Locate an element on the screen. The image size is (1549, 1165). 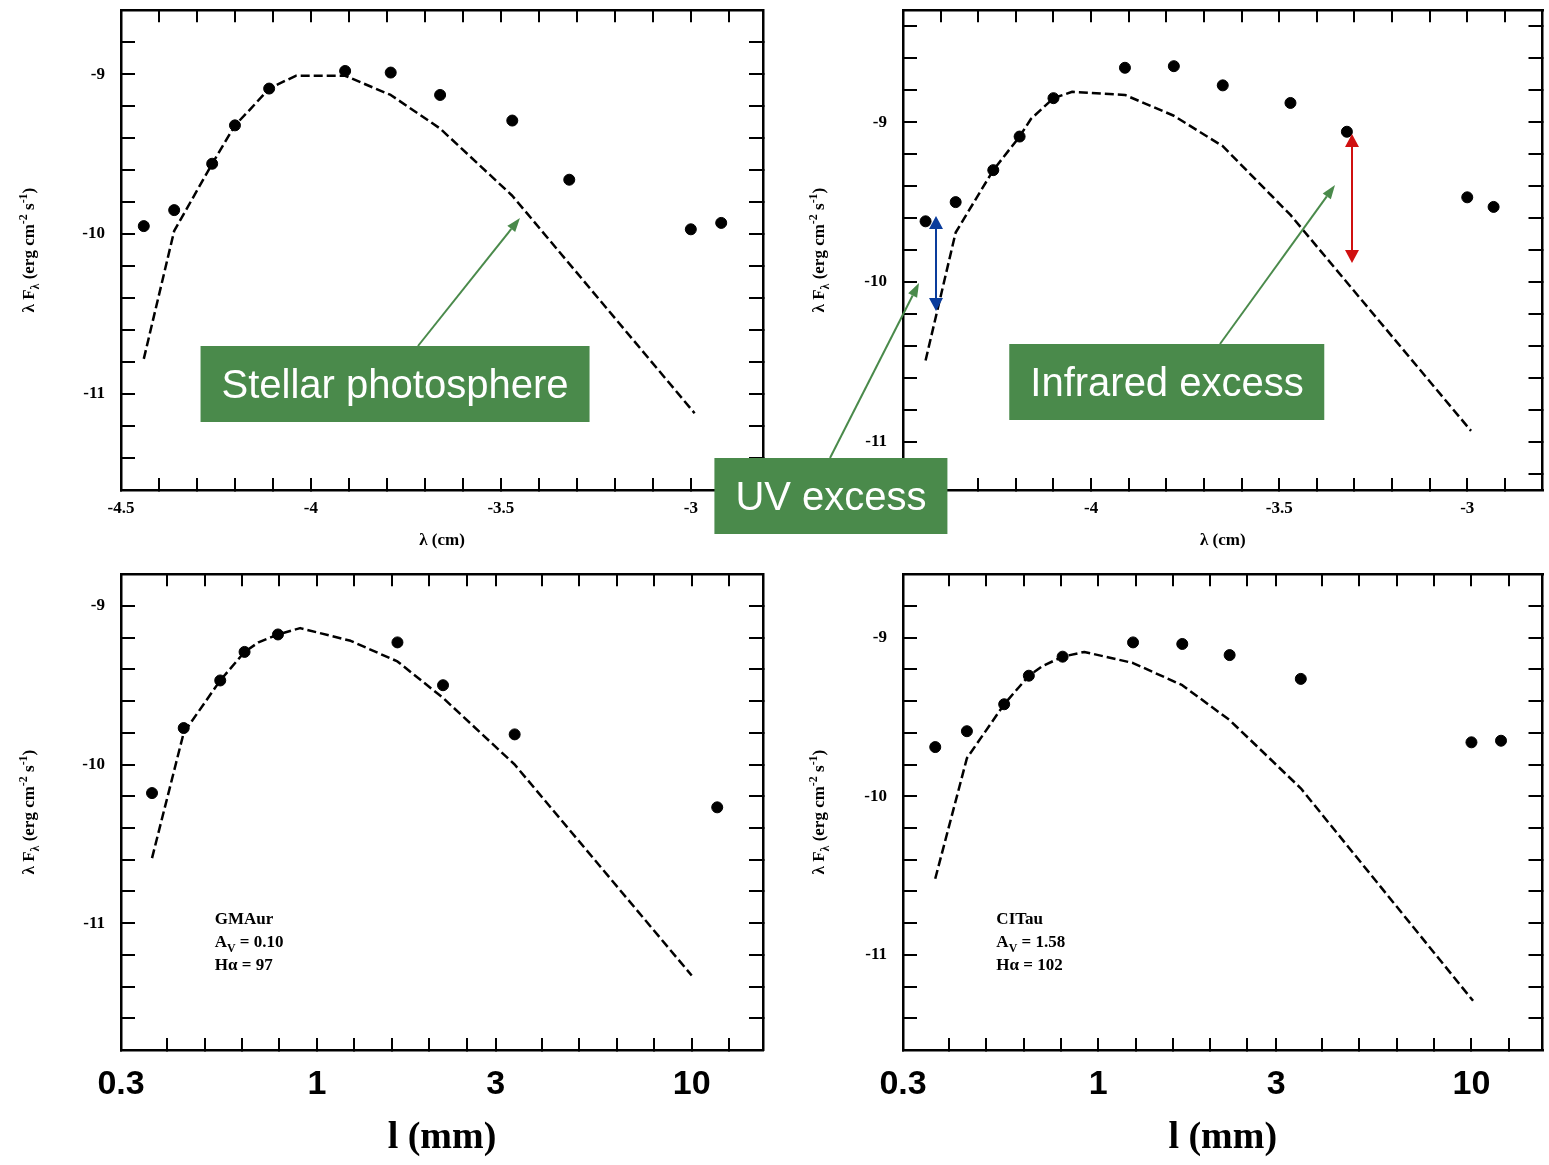
annotation: CITau is located at coordinates (1020, 919).